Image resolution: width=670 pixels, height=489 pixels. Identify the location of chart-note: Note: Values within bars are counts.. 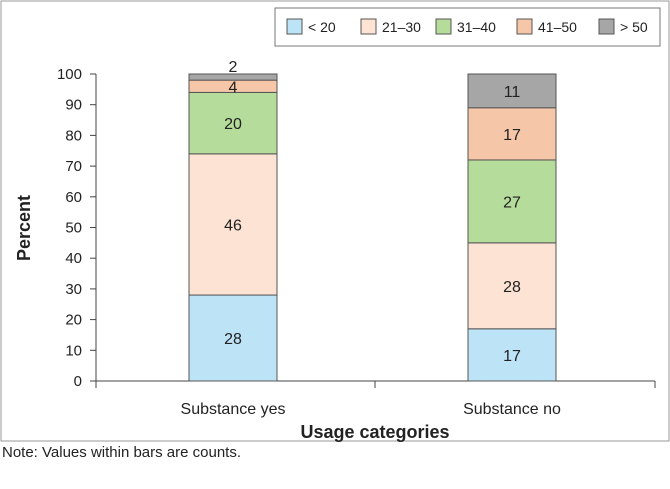
(122, 452).